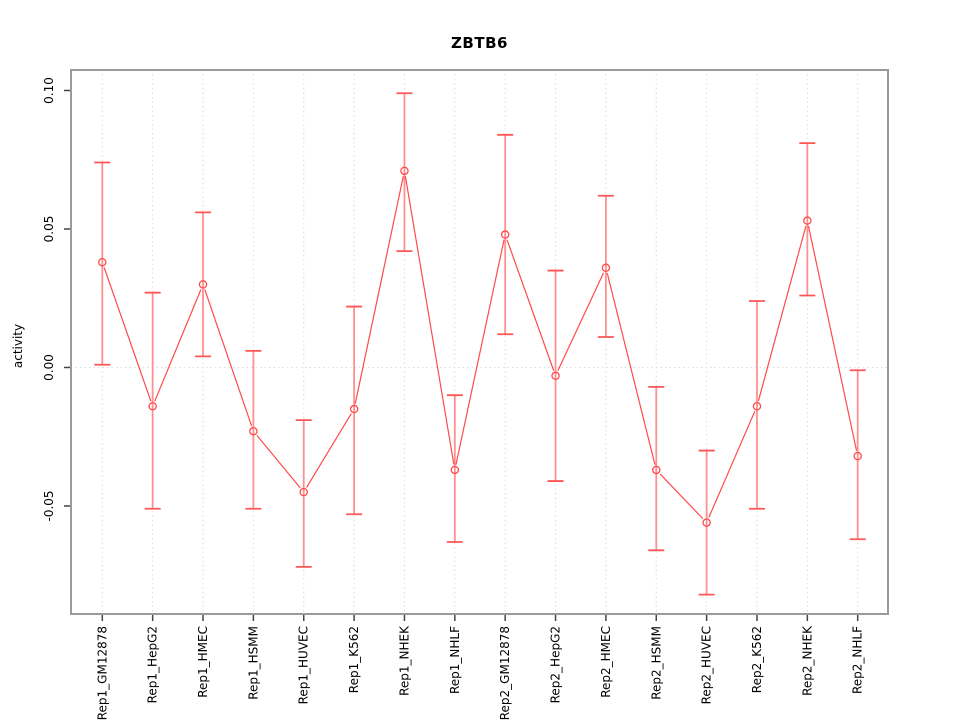 Image resolution: width=960 pixels, height=720 pixels. I want to click on x-tick-label: Rep1_GM12878, so click(102, 673).